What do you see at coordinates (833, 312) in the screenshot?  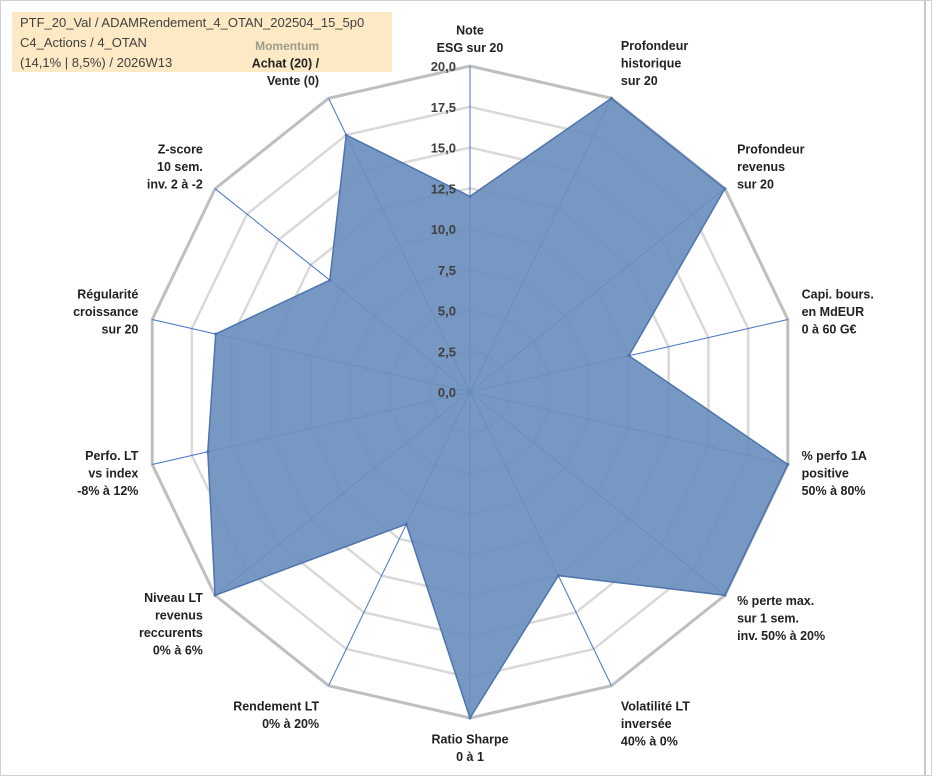 I see `axis-label: en MdEUR` at bounding box center [833, 312].